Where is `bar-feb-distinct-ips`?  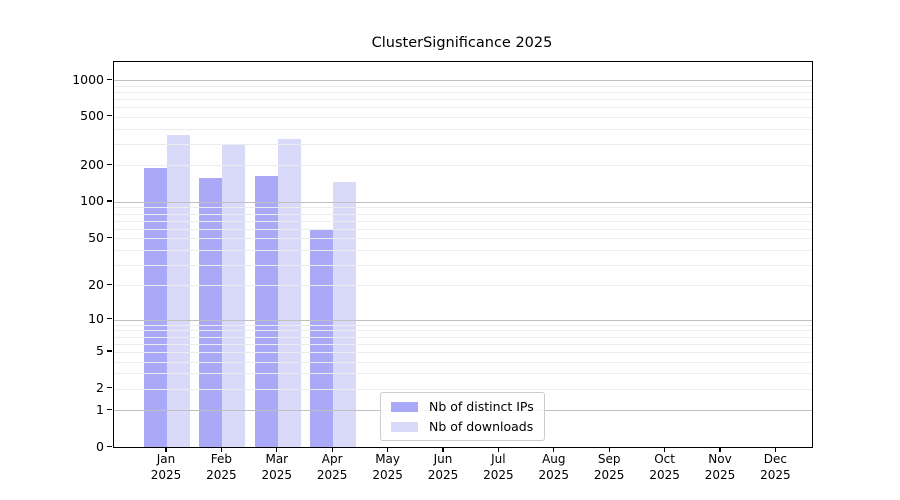 bar-feb-distinct-ips is located at coordinates (211, 312).